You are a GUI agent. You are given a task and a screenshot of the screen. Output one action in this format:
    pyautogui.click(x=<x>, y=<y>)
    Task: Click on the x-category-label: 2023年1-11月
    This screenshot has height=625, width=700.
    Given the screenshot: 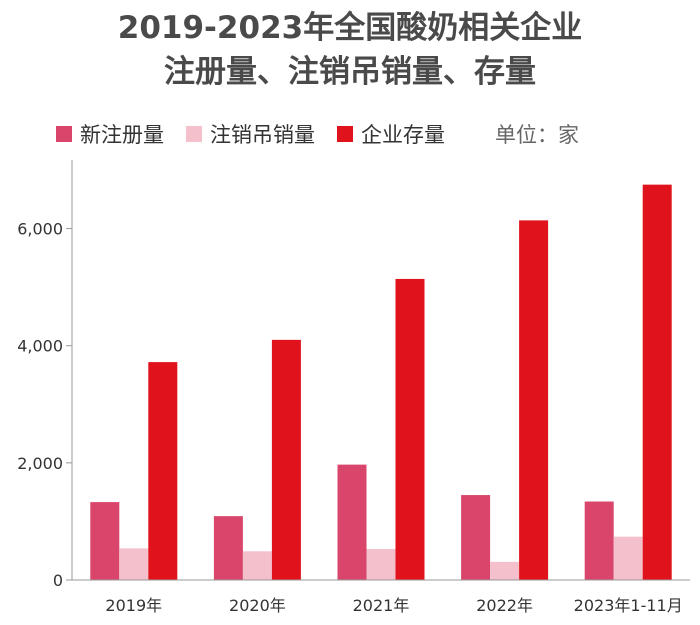 What is the action you would take?
    pyautogui.click(x=628, y=605)
    